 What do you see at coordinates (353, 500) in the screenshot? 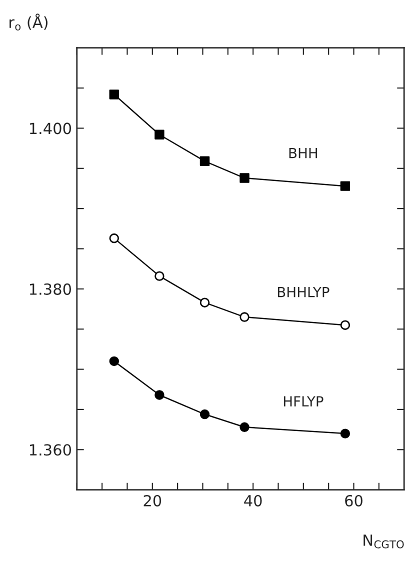
I see `x-tick-label: 60` at bounding box center [353, 500].